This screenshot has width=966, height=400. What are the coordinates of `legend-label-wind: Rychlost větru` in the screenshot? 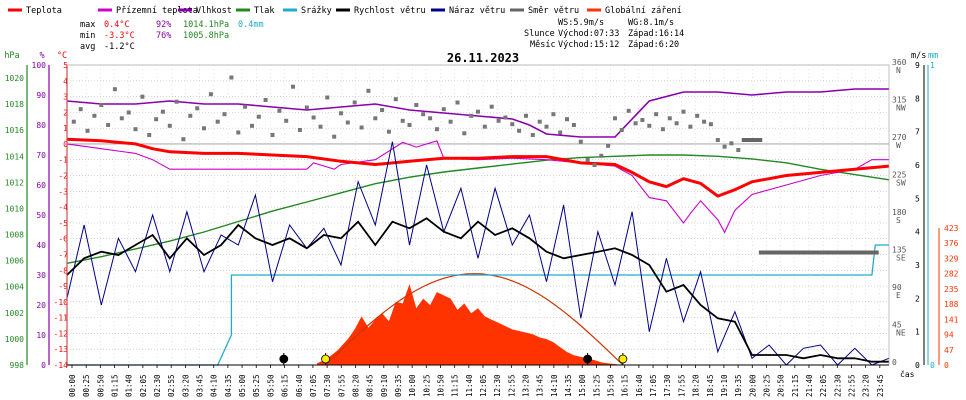 It's located at (390, 11).